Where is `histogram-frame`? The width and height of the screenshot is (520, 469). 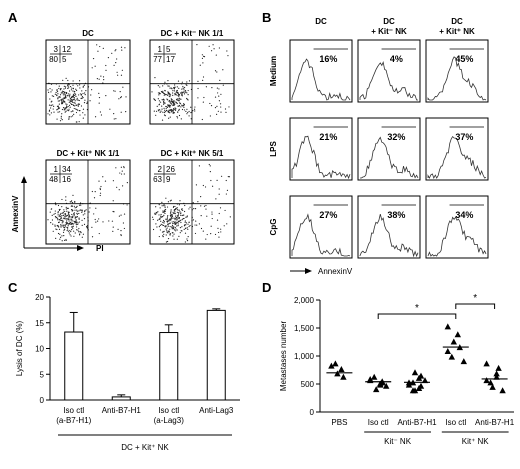
histogram-frame is located at coordinates (389, 71).